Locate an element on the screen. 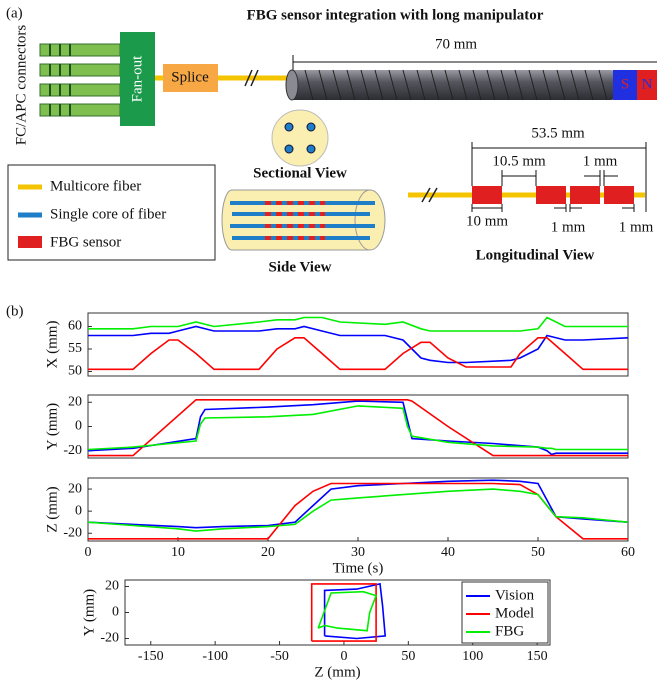 The image size is (657, 686). fanout-box is located at coordinates (137, 79).